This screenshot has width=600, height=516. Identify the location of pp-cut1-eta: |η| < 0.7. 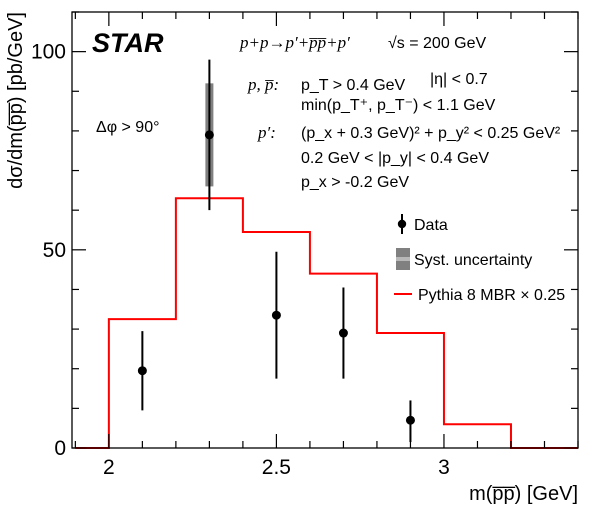
(459, 79).